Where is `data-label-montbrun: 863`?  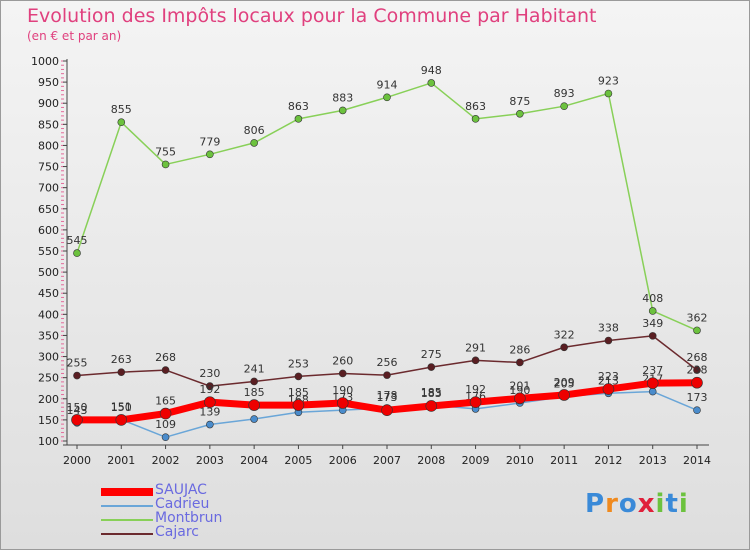 data-label-montbrun: 863 is located at coordinates (475, 106).